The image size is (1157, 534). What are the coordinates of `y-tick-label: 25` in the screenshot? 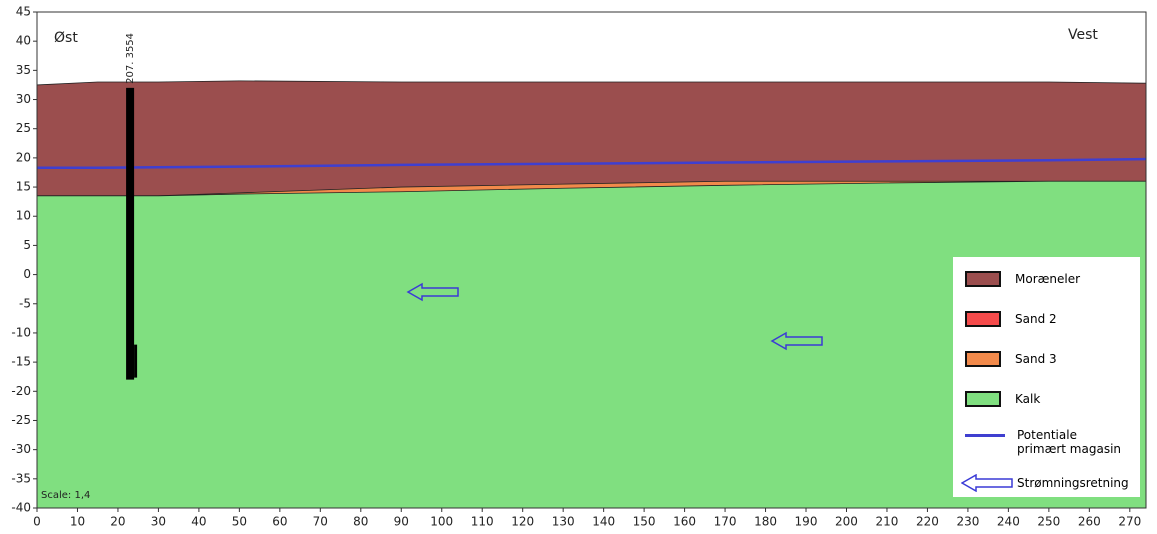 It's located at (23, 128).